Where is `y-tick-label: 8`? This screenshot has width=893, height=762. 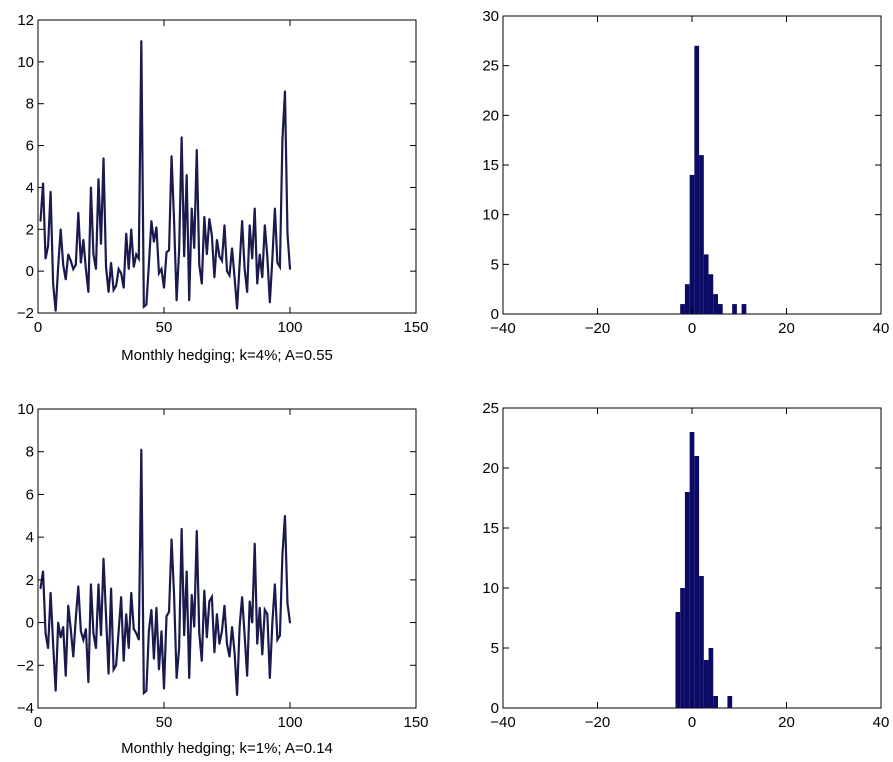 y-tick-label: 8 is located at coordinates (30, 104).